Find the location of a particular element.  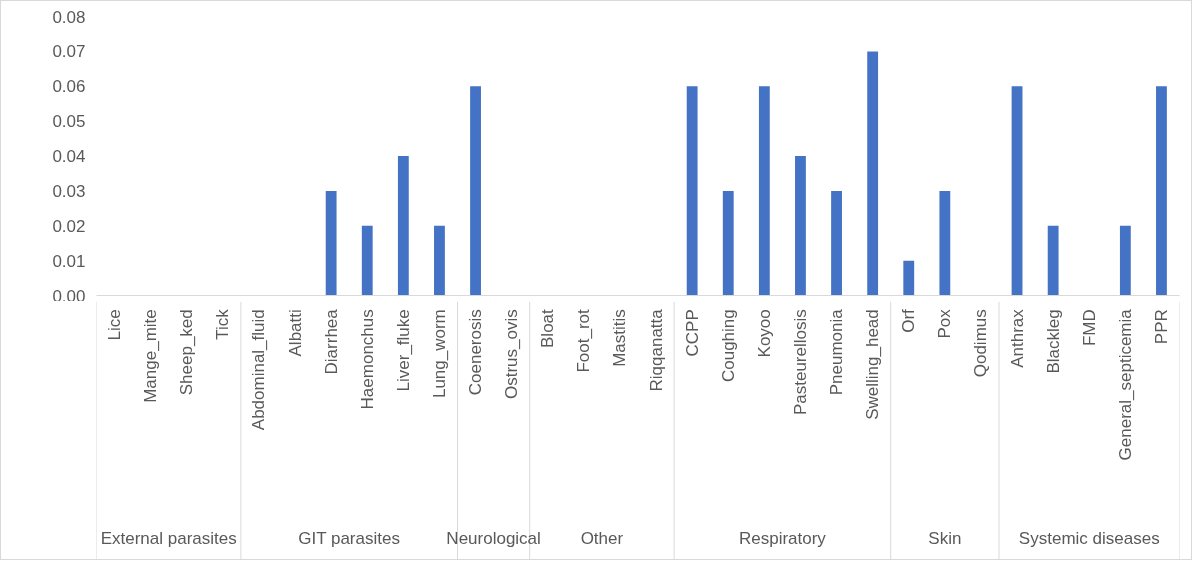

x-tick-label: Diarrhea is located at coordinates (331, 341).